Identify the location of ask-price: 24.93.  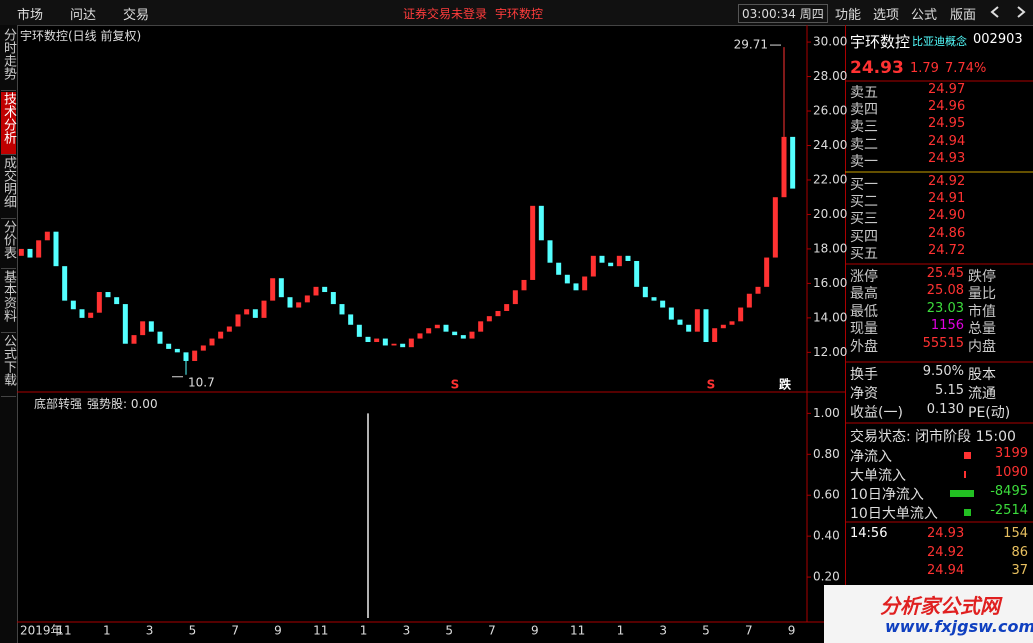
(947, 158).